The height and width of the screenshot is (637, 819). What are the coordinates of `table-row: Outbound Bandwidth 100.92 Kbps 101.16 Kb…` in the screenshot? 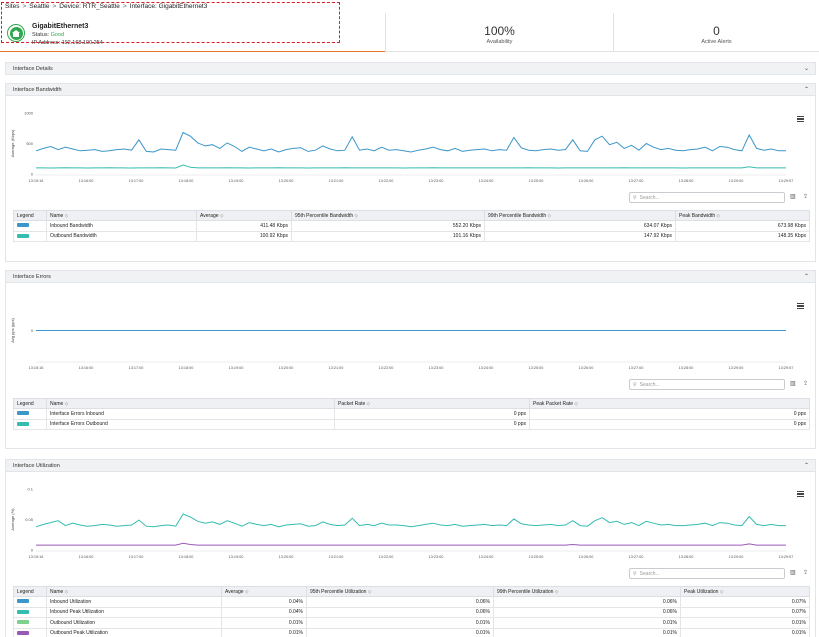 It's located at (411, 236).